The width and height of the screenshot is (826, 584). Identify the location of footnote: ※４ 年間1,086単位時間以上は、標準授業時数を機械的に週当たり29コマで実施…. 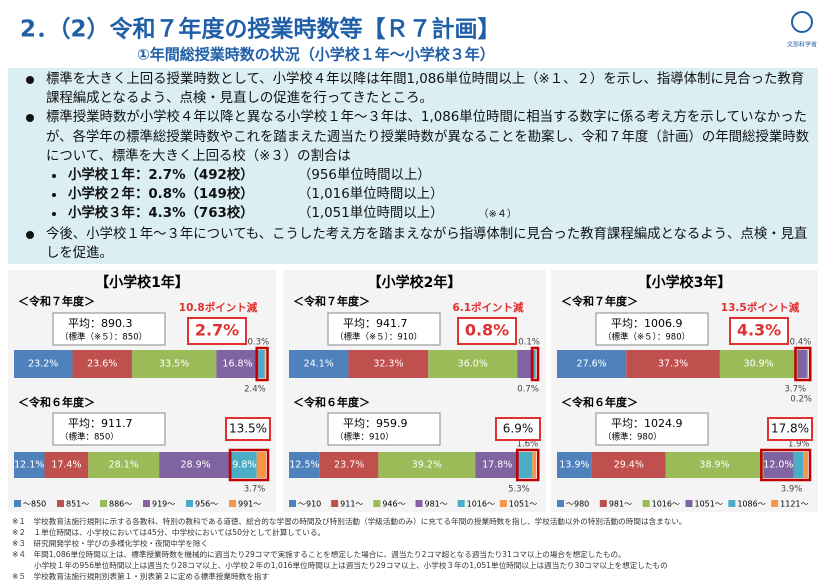
(319, 554).